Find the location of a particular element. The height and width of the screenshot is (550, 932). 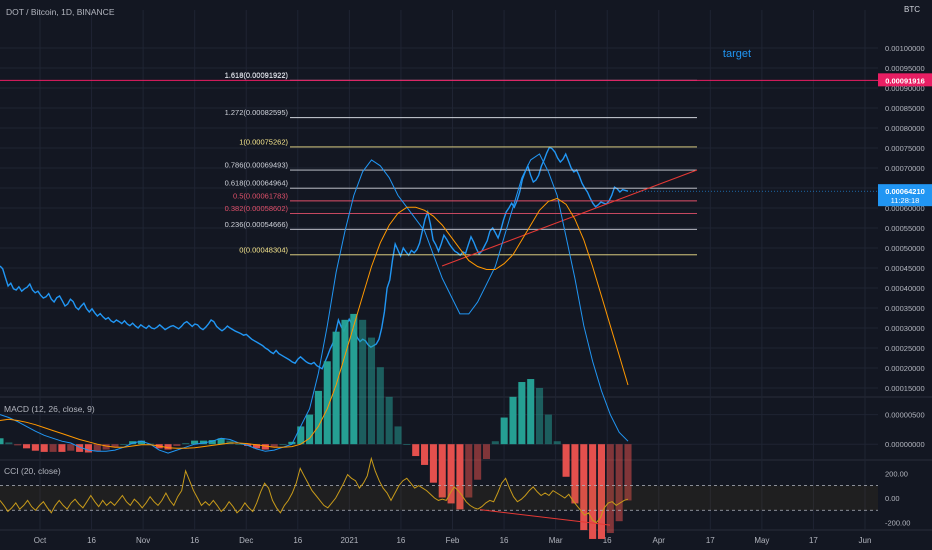

fib-level-label: 0.786(0.00069493) is located at coordinates (257, 165).